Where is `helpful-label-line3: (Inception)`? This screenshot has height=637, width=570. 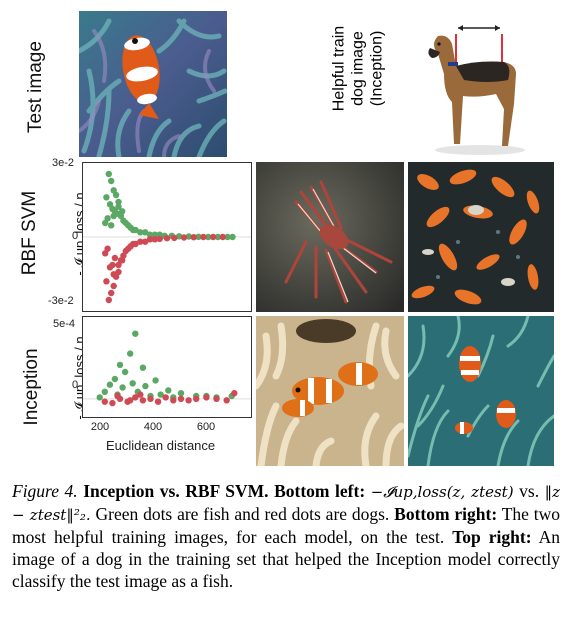
helpful-label-line3: (Inception) is located at coordinates (377, 68).